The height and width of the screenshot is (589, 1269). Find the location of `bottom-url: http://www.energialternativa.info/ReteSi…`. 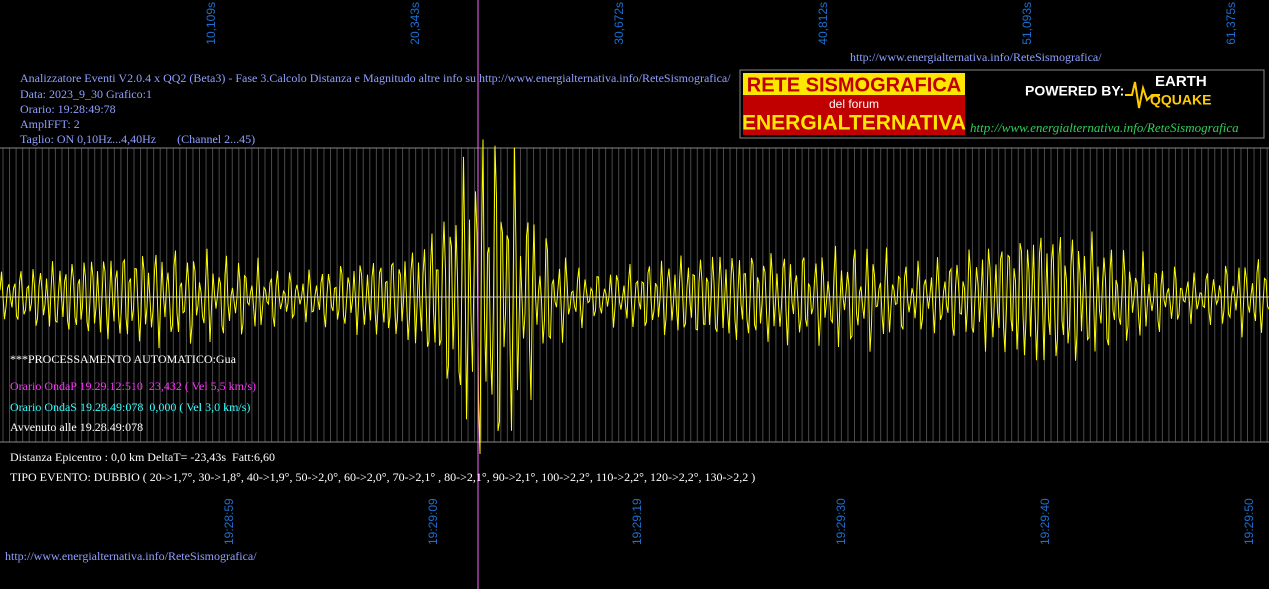

bottom-url: http://www.energialternativa.info/ReteSi… is located at coordinates (131, 556).